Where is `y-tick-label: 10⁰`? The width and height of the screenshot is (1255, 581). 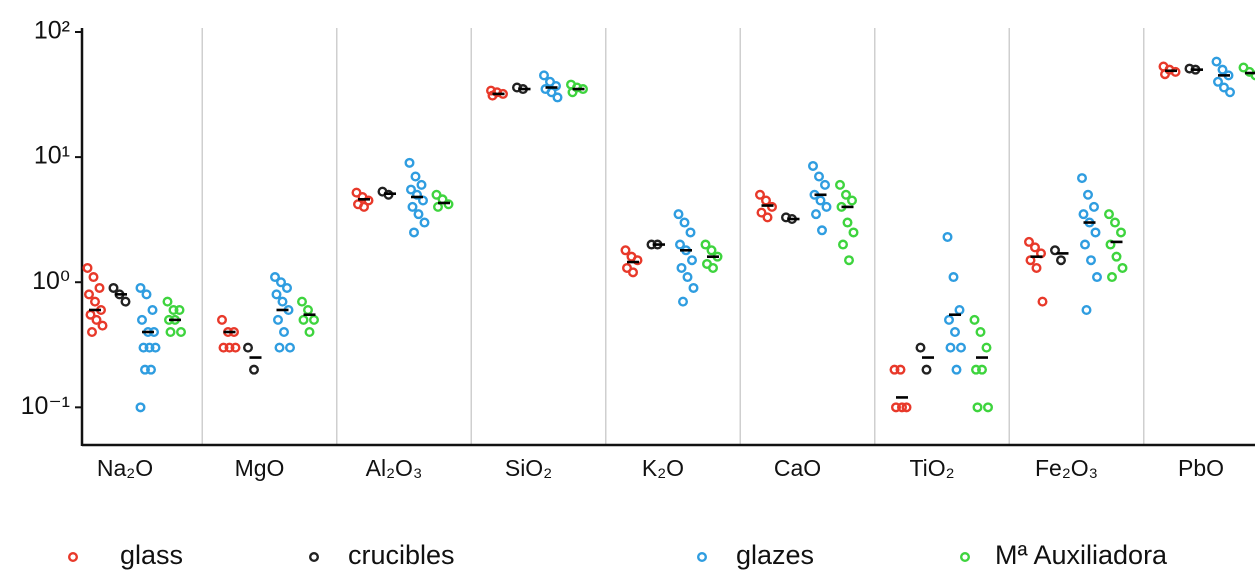 y-tick-label: 10⁰ is located at coordinates (51, 281).